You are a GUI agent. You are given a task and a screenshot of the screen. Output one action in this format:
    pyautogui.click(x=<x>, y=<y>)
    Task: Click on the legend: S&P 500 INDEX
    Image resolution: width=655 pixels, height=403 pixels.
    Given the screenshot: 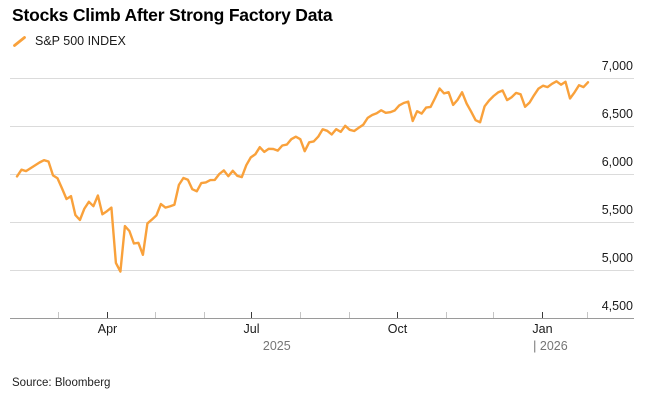 What is the action you would take?
    pyautogui.click(x=69, y=41)
    